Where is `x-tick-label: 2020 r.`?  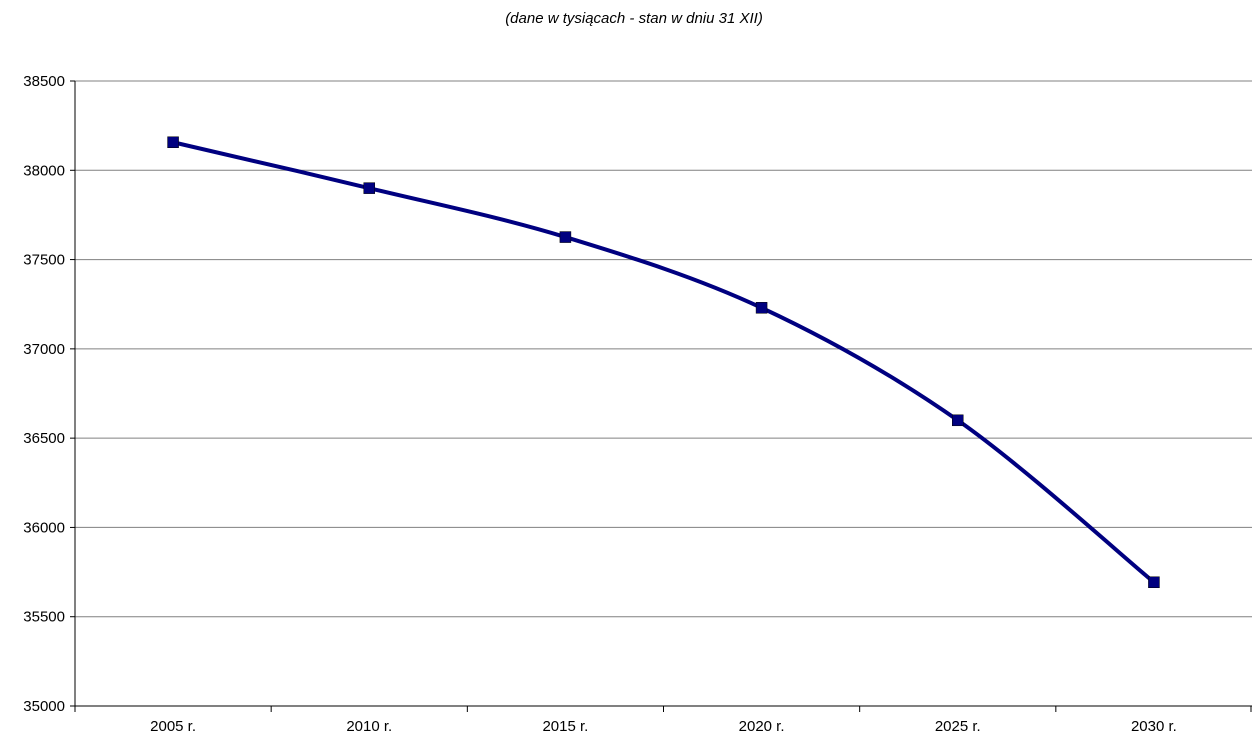 x-tick-label: 2020 r. is located at coordinates (762, 726).